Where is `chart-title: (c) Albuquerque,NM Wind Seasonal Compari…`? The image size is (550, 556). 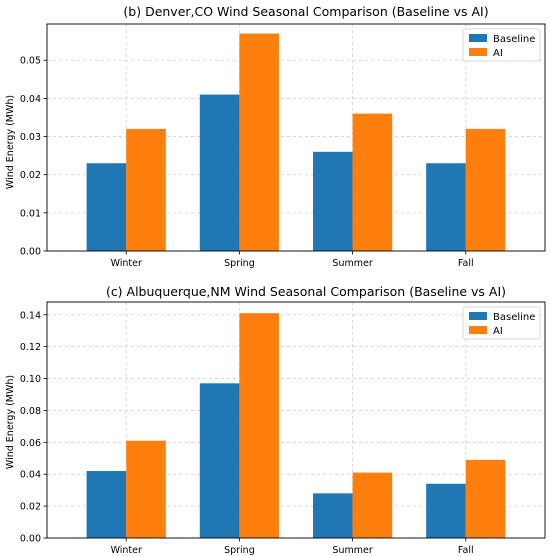
chart-title: (c) Albuquerque,NM Wind Seasonal Compari… is located at coordinates (306, 291).